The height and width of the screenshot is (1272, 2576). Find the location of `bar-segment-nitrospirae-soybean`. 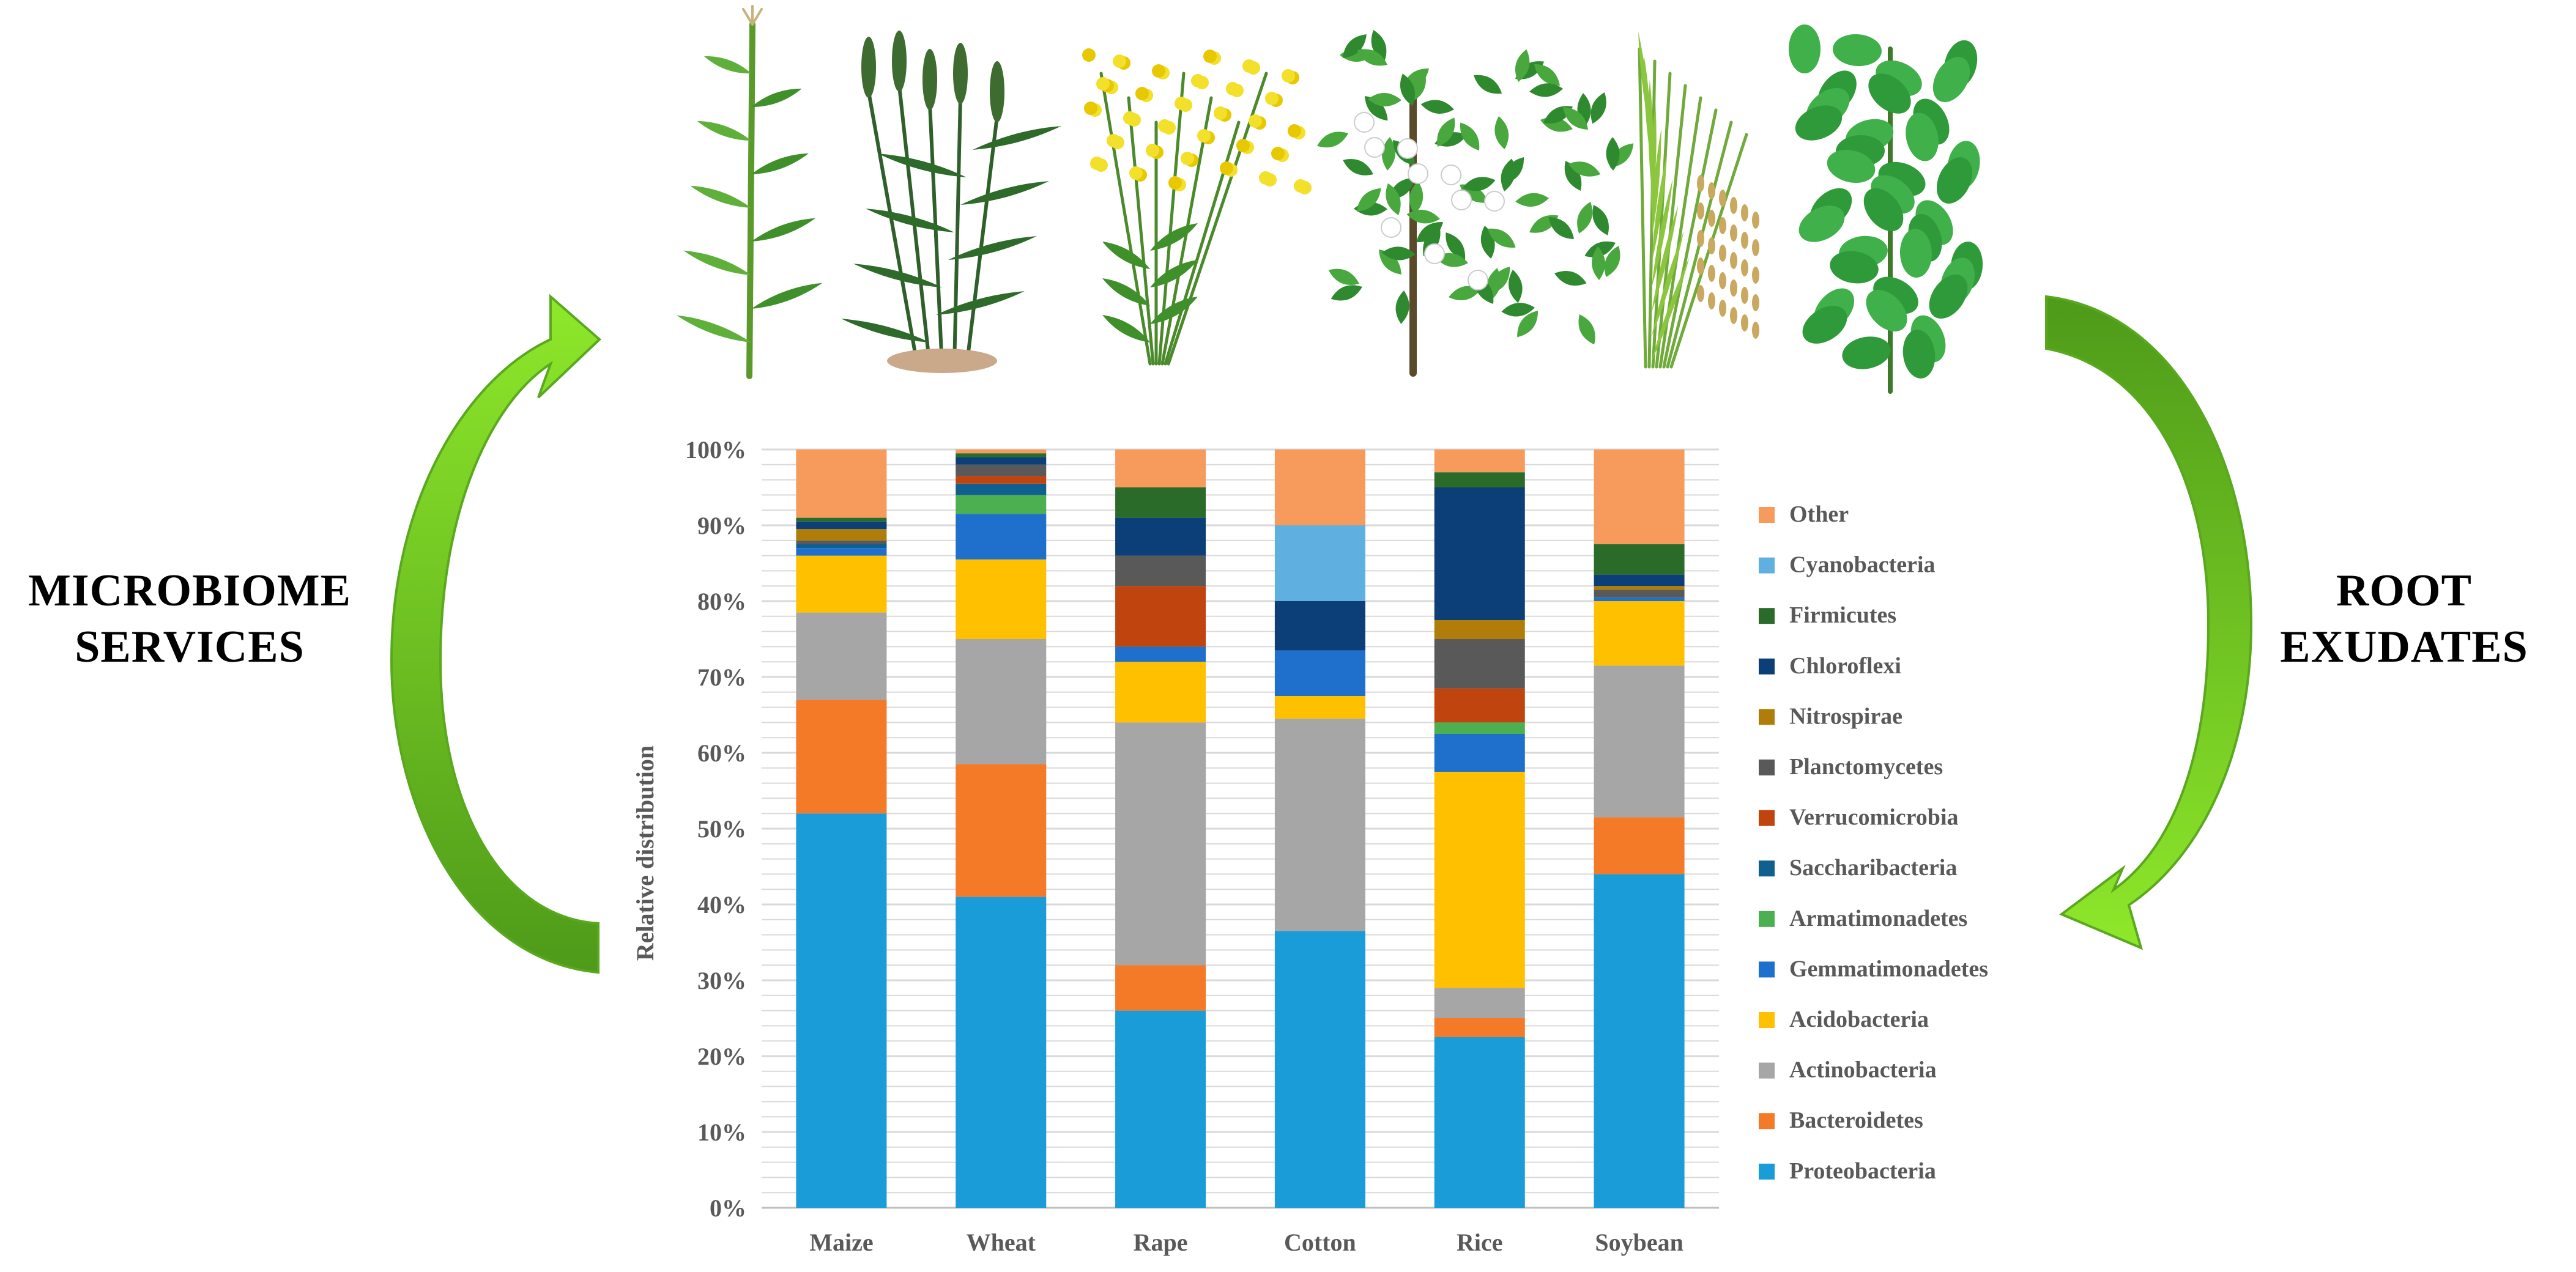

bar-segment-nitrospirae-soybean is located at coordinates (1639, 588).